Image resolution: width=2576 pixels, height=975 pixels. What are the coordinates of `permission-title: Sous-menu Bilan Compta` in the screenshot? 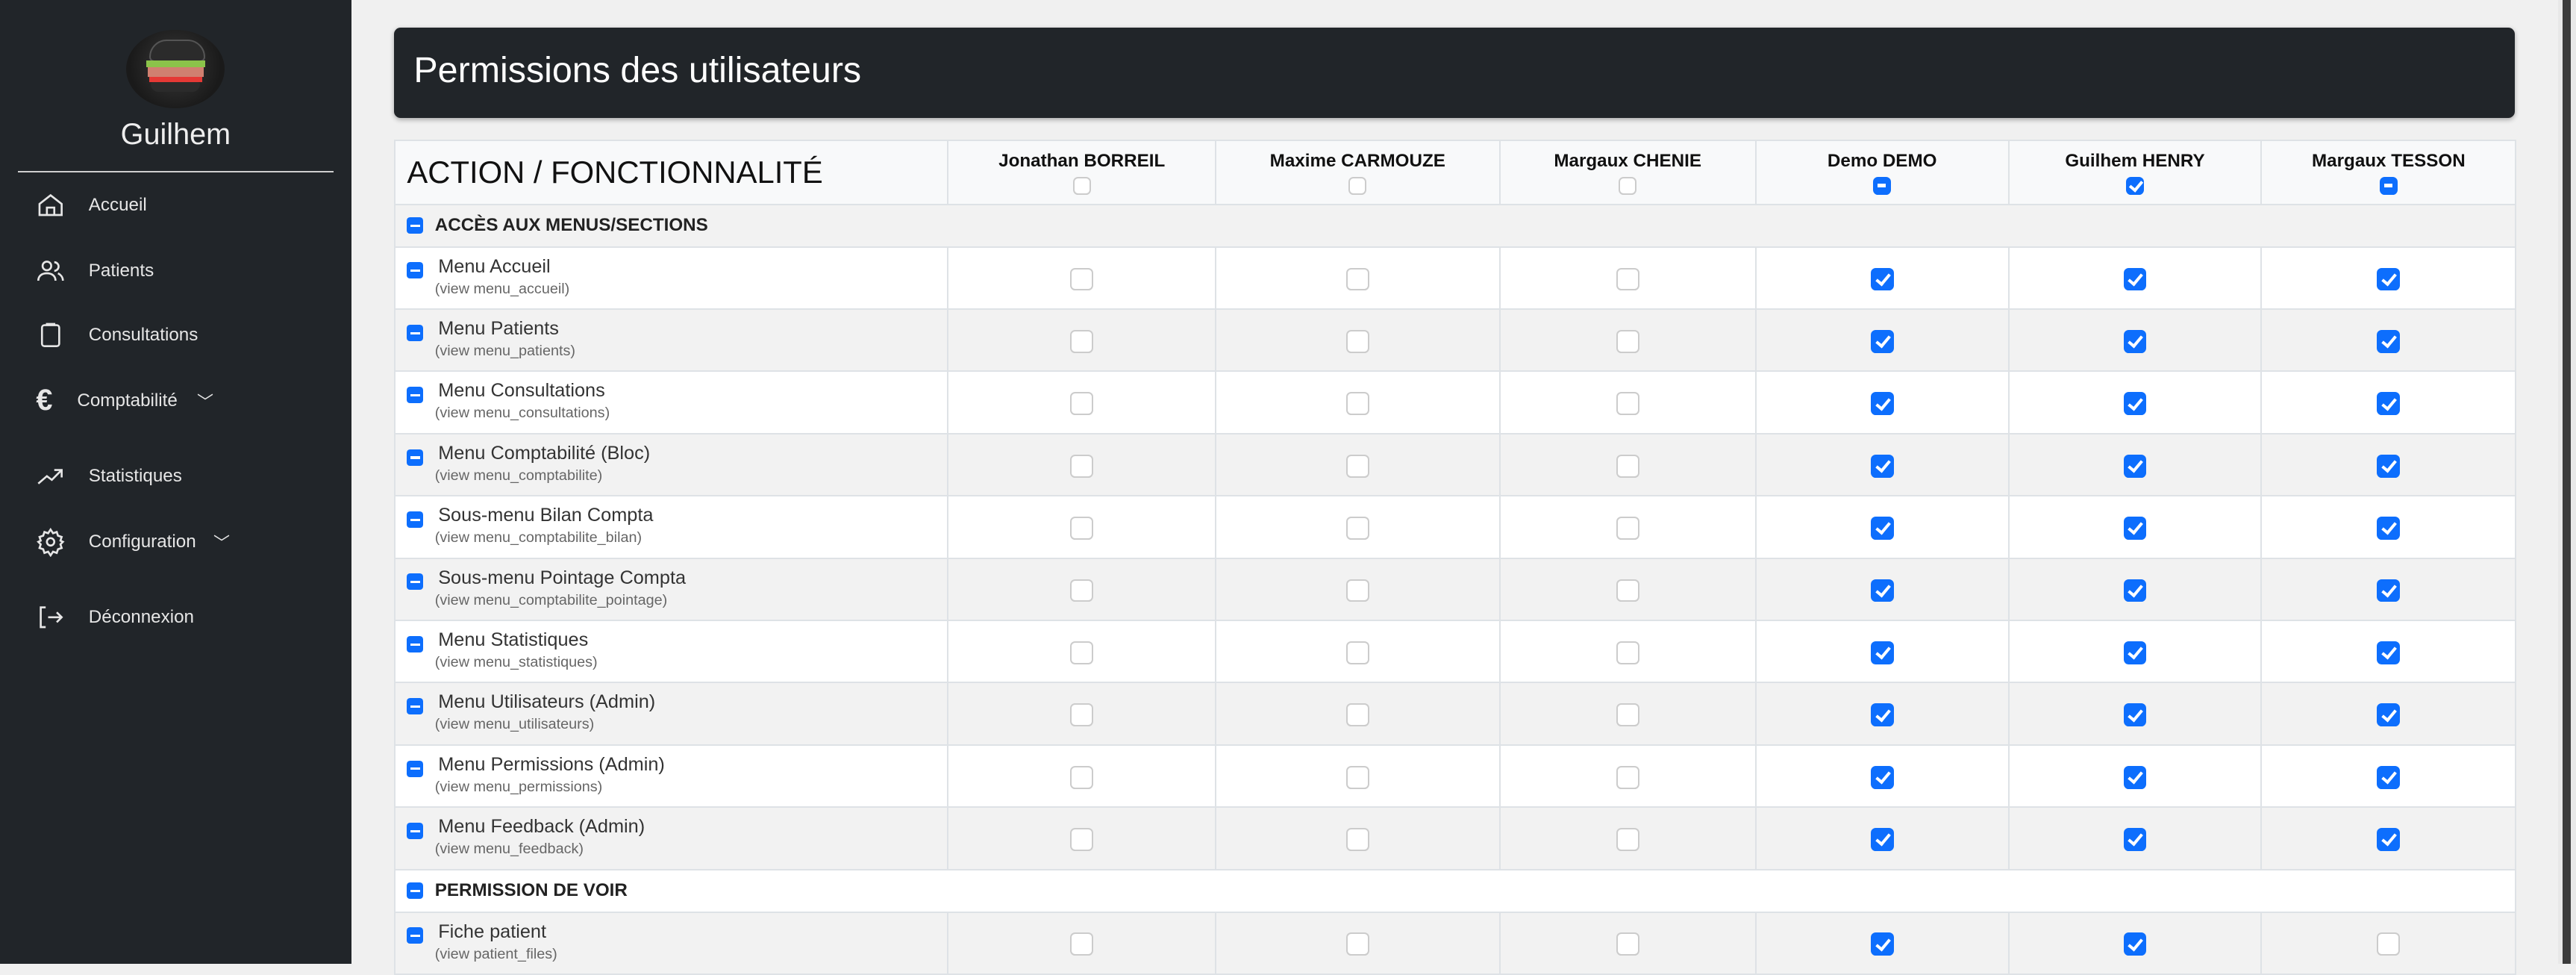 It's located at (546, 515).